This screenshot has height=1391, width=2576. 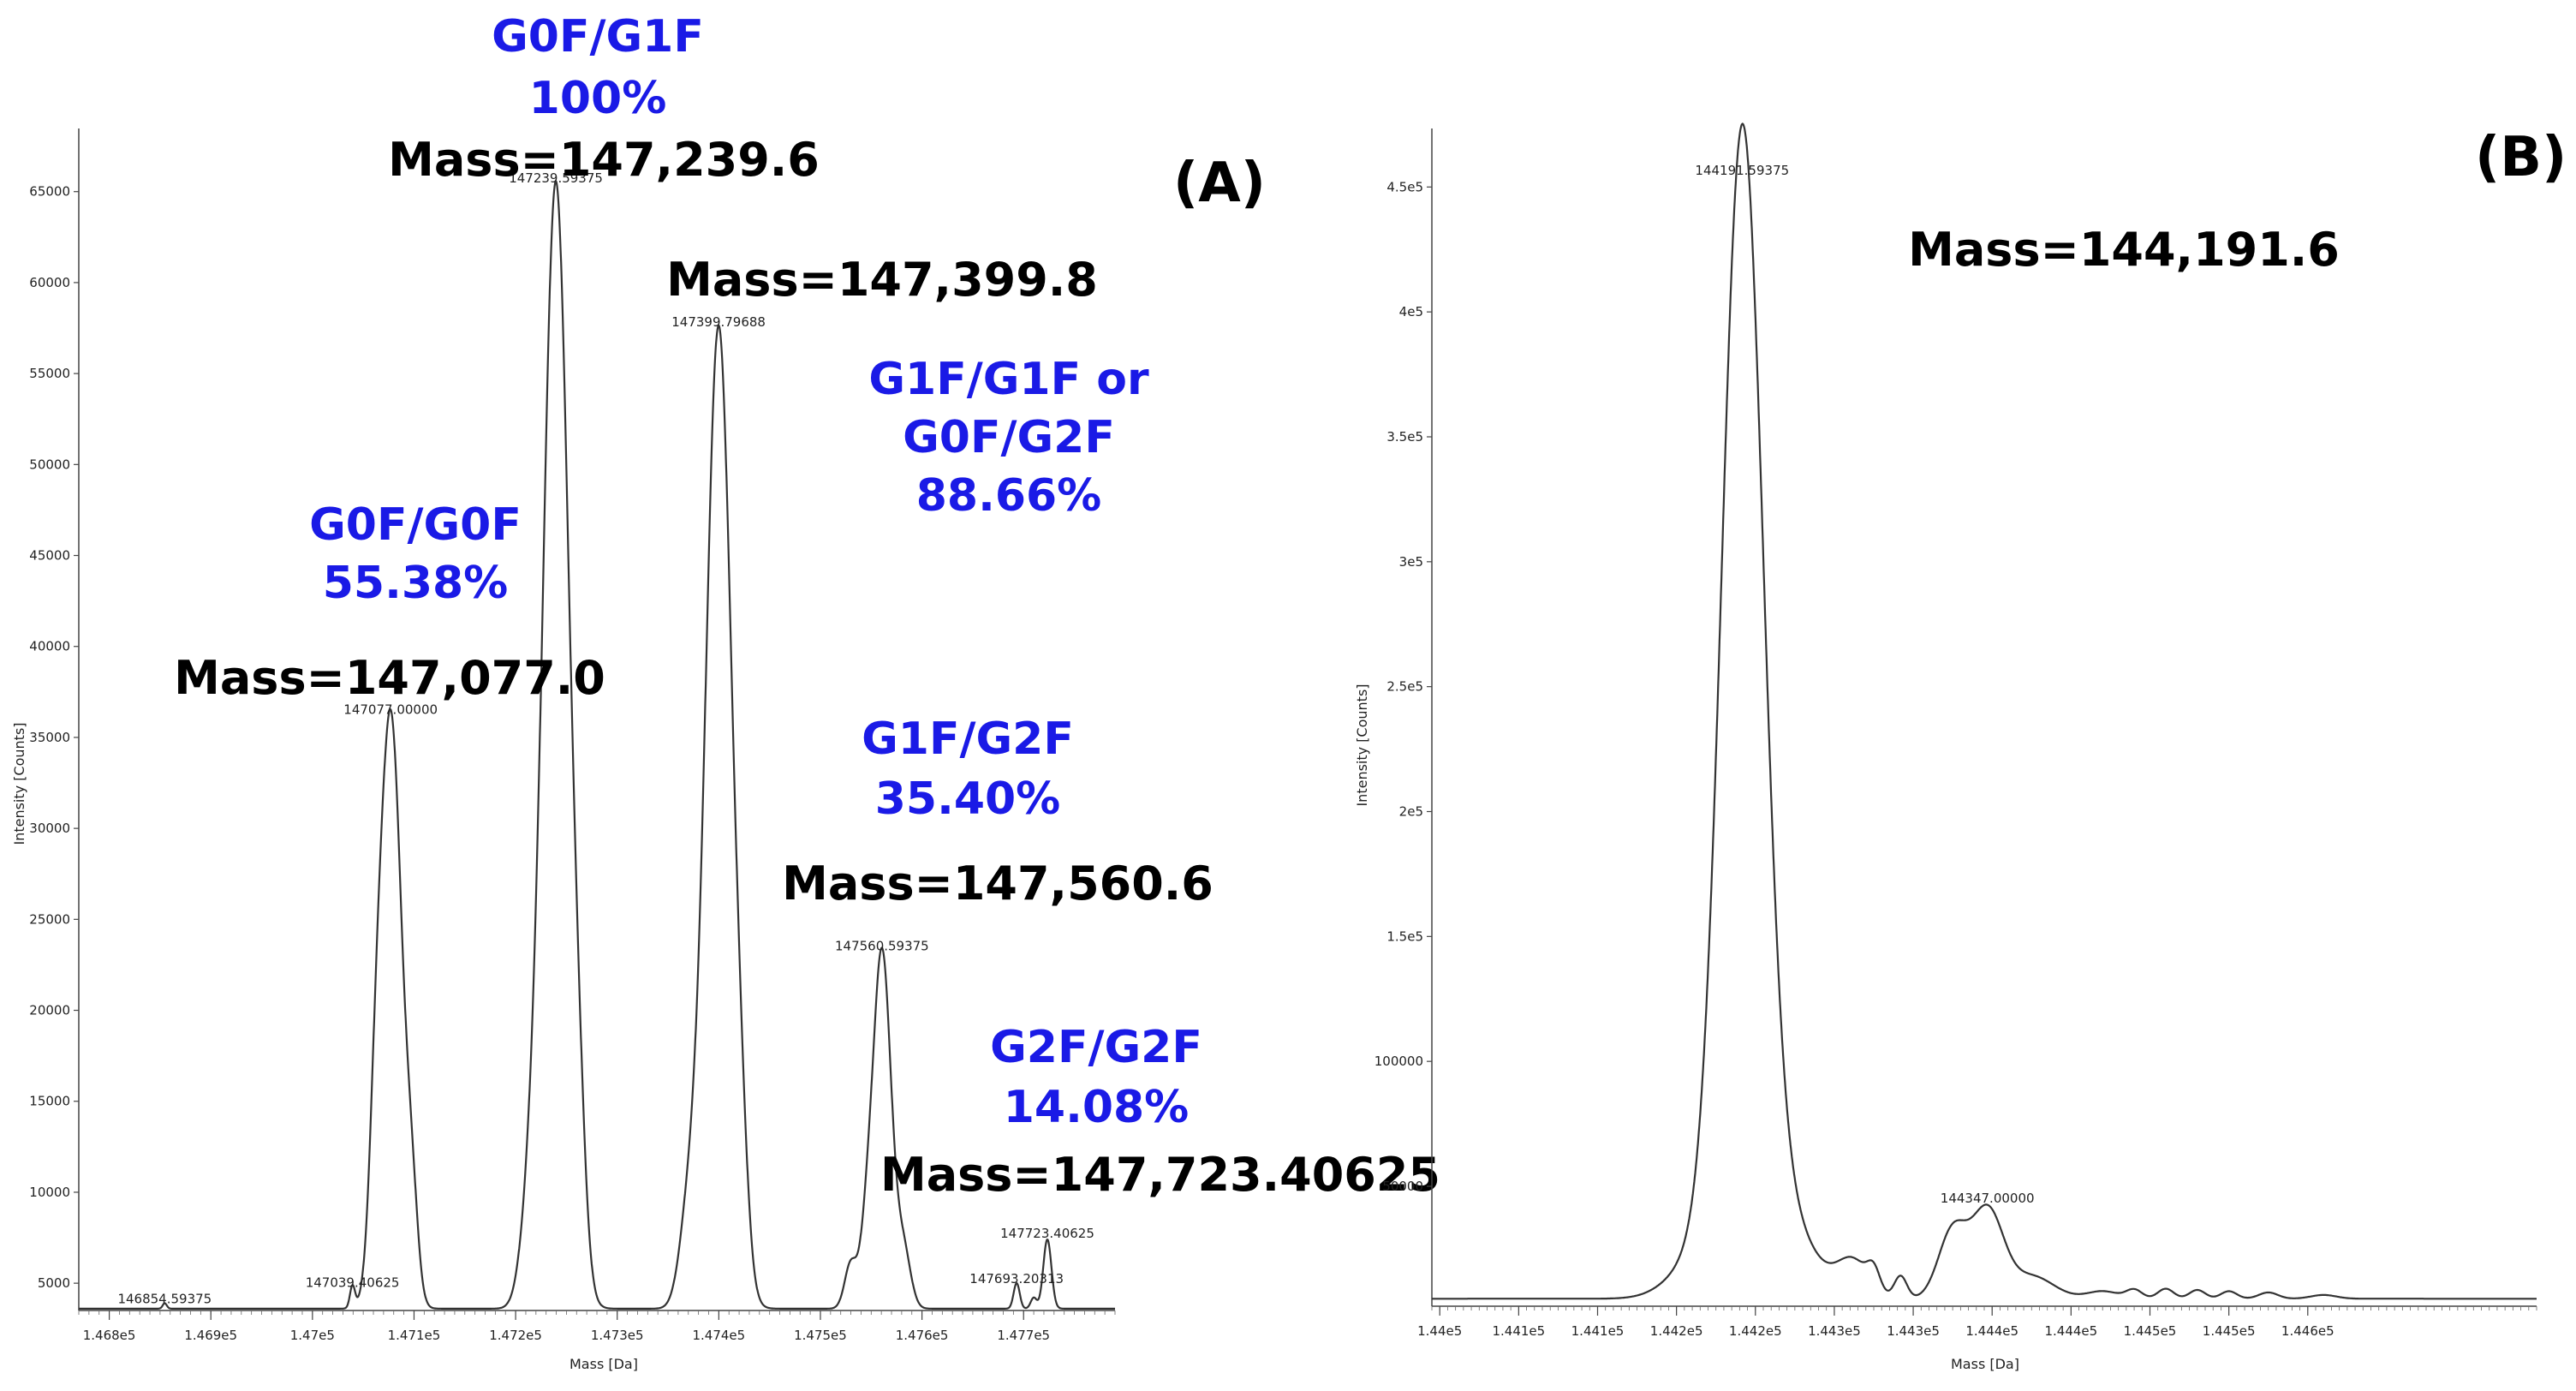 I want to click on annotation-g0f-g0f-mass: Mass=147,077.0, so click(x=389, y=678).